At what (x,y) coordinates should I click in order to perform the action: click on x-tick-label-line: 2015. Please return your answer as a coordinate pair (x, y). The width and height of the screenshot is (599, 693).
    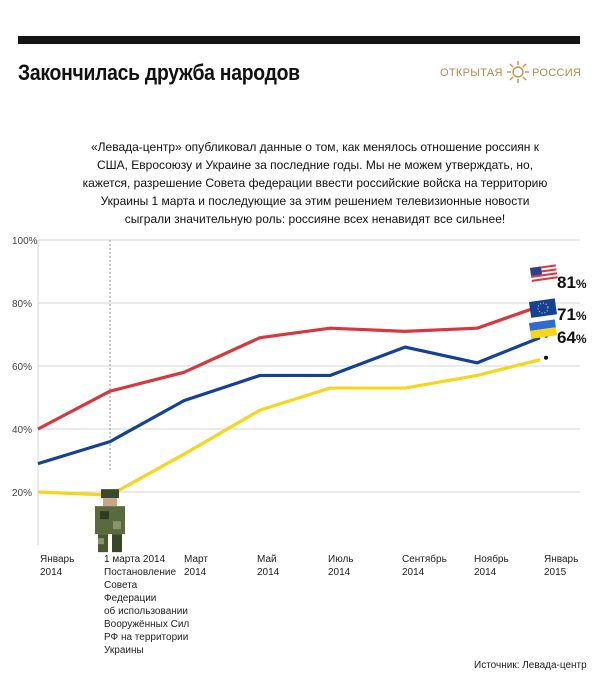
    Looking at the image, I should click on (555, 572).